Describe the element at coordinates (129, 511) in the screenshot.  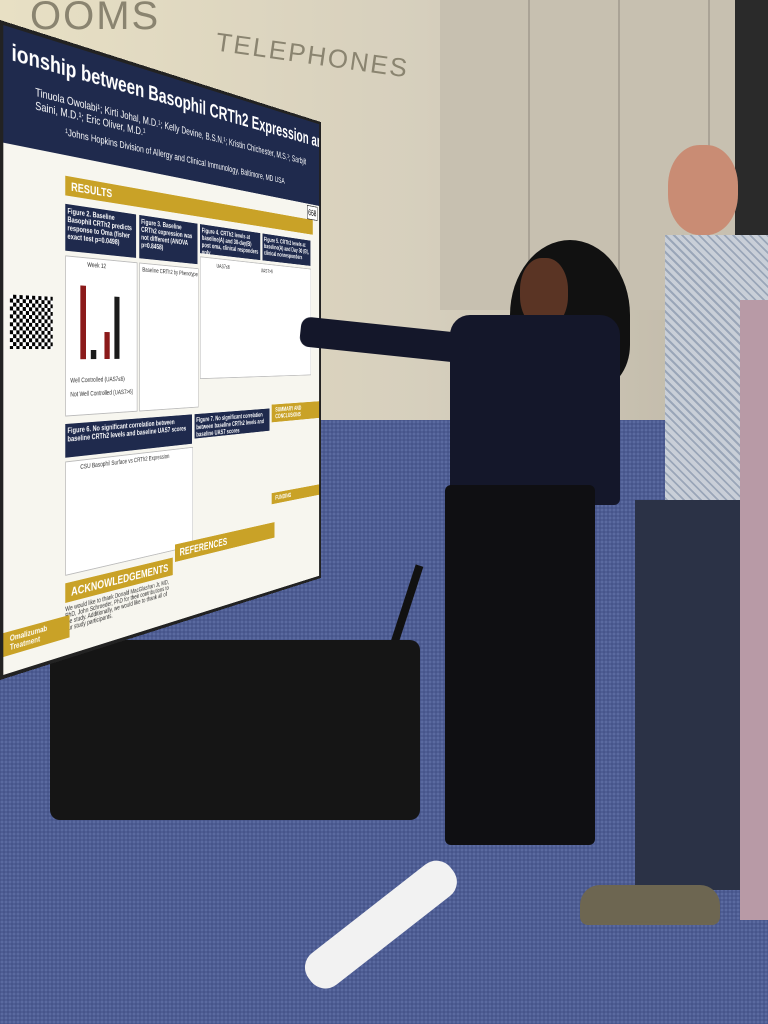
I see `scatter-chart: CSU Basophil Surface vs CRTh2 Expression` at that location.